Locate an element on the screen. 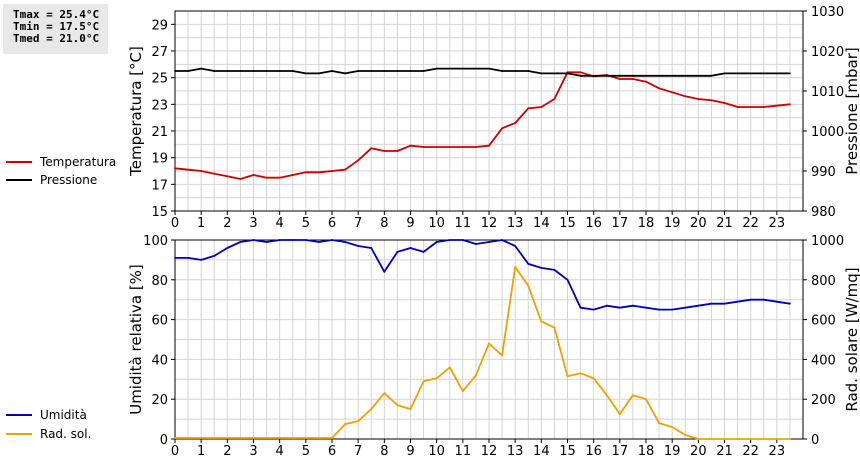 The height and width of the screenshot is (460, 860). x-tick-label: 11 is located at coordinates (463, 223).